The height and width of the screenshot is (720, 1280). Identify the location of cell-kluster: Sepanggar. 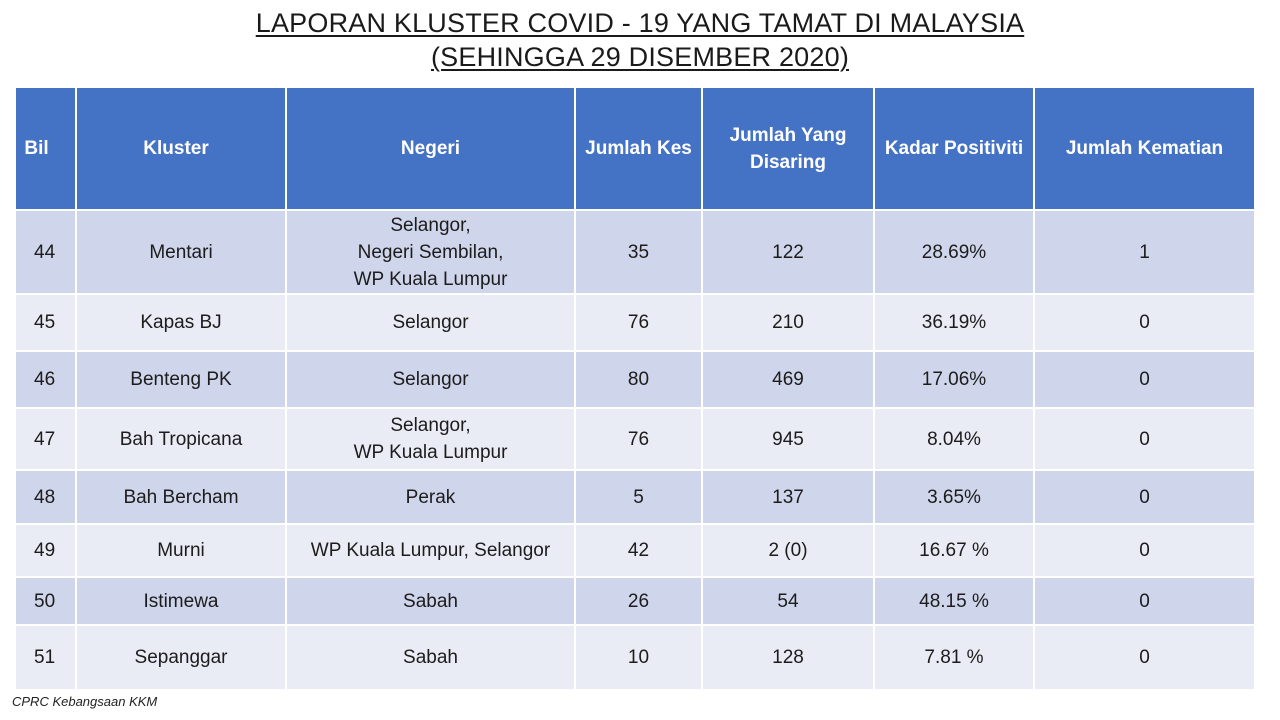
(182, 657).